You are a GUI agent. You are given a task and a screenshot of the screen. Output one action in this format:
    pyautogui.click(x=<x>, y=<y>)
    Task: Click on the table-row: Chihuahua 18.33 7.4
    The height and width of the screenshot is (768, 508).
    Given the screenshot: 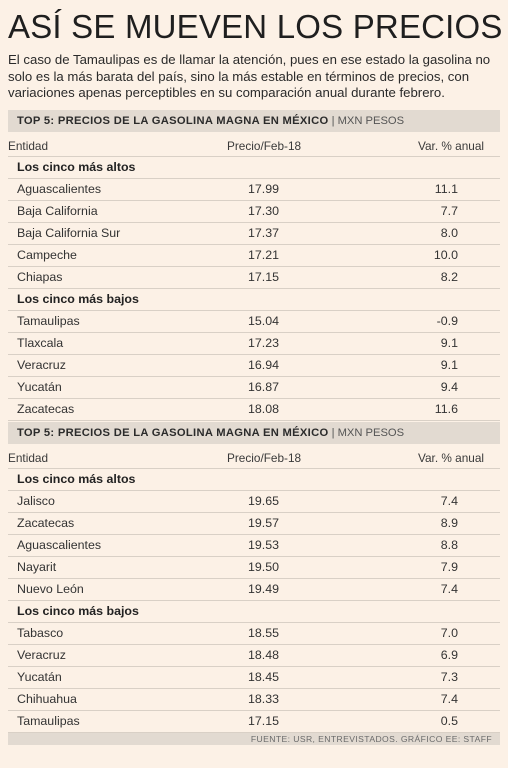 What is the action you would take?
    pyautogui.click(x=254, y=699)
    